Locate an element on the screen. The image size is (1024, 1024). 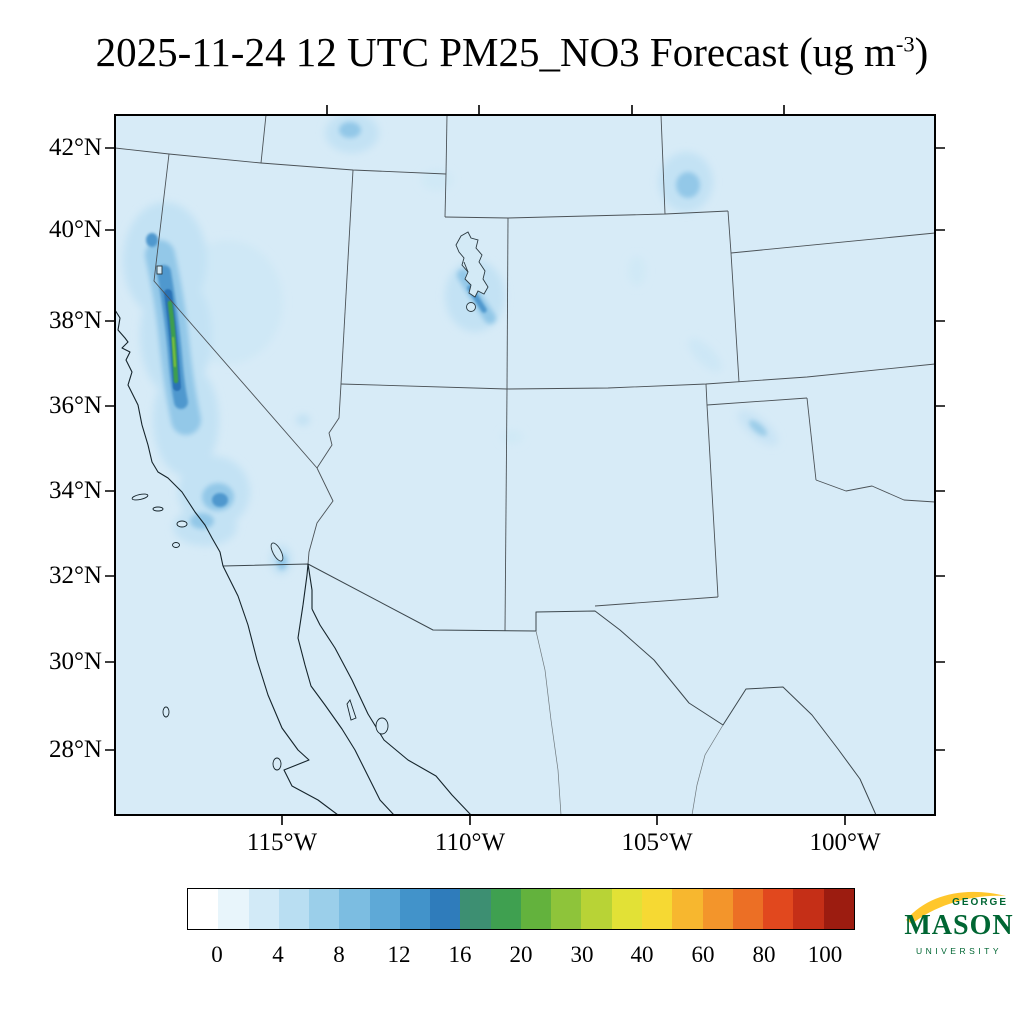
colorbar-tick-label: 60 is located at coordinates (703, 954).